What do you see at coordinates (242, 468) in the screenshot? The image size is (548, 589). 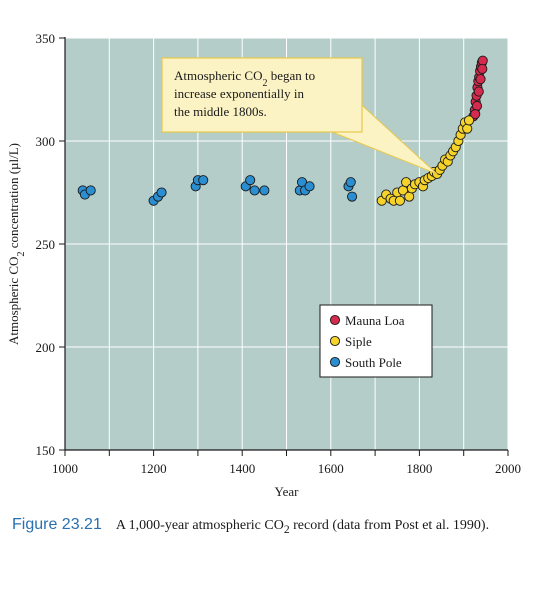 I see `x-tick-label: 1400` at bounding box center [242, 468].